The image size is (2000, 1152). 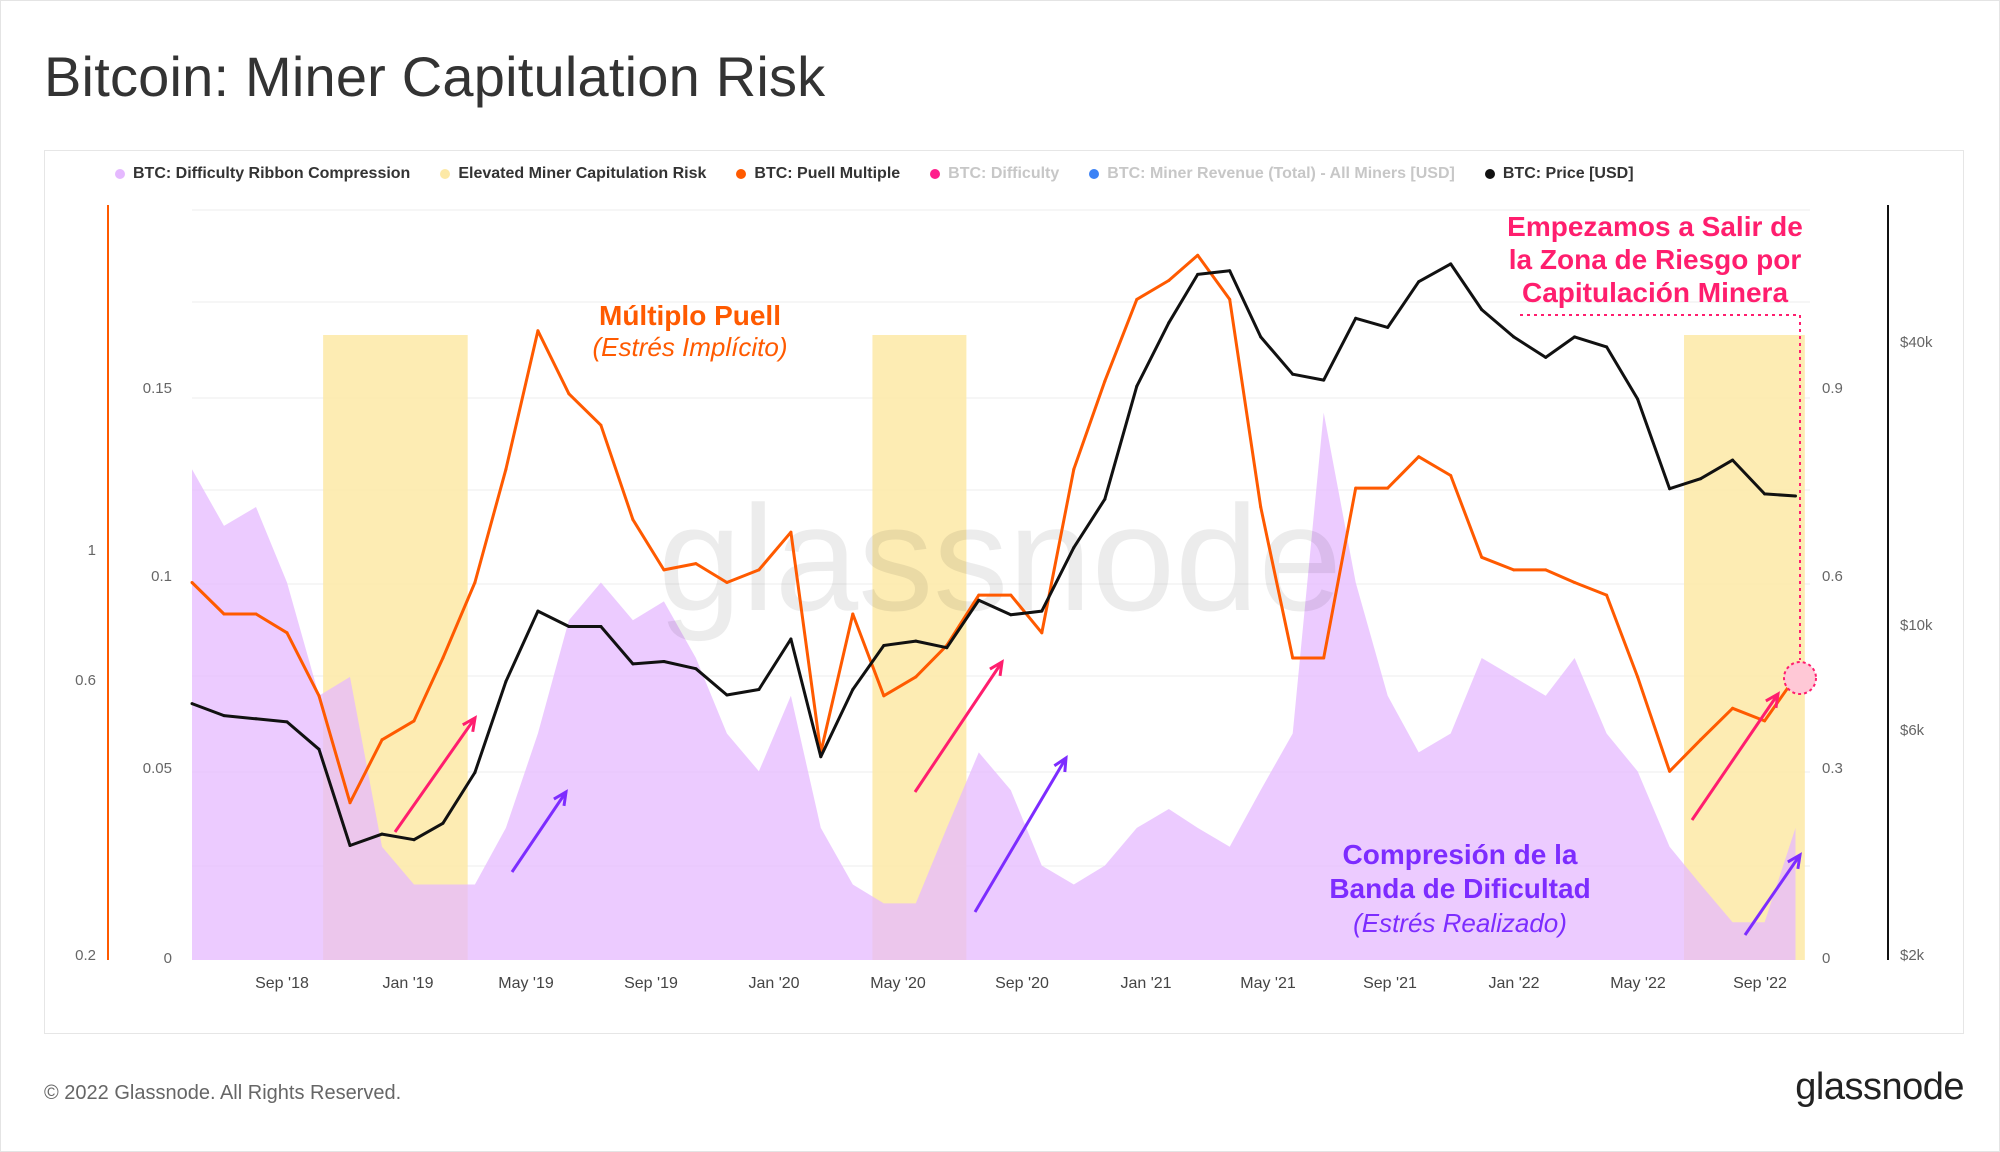 I want to click on arrow-ribbon-3-head, so click(x=1794, y=861).